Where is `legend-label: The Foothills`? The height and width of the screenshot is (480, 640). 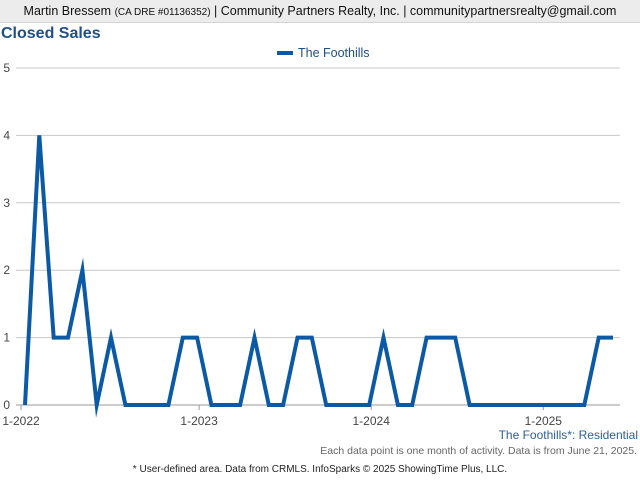
legend-label: The Foothills is located at coordinates (334, 53).